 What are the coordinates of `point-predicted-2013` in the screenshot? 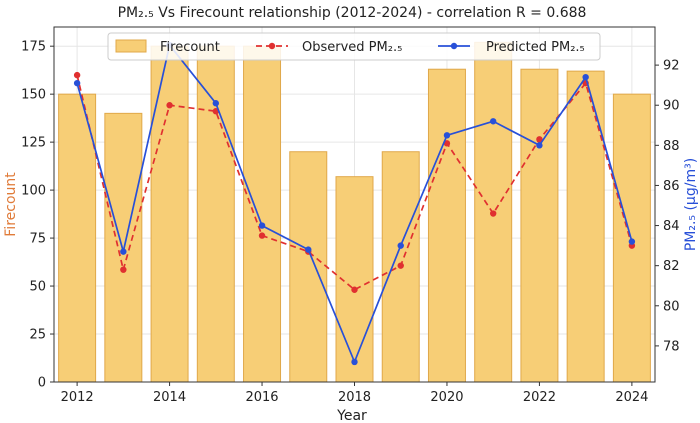 It's located at (123, 251).